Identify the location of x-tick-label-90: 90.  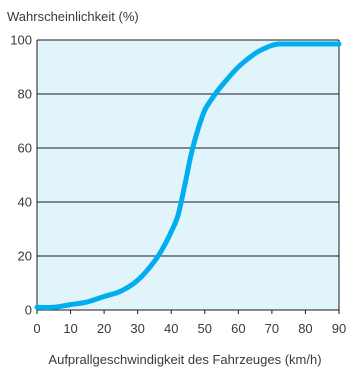
(339, 328).